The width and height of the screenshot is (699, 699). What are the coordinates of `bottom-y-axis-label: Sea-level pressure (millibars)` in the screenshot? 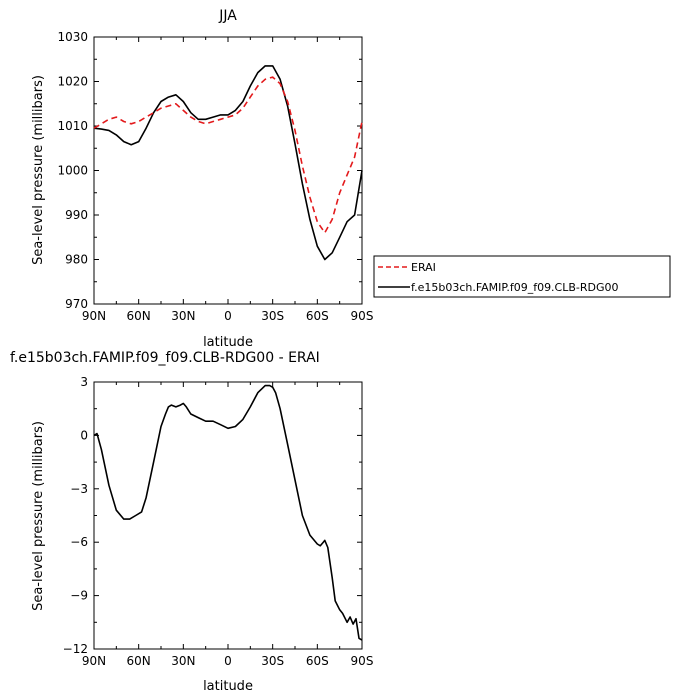 It's located at (38, 516).